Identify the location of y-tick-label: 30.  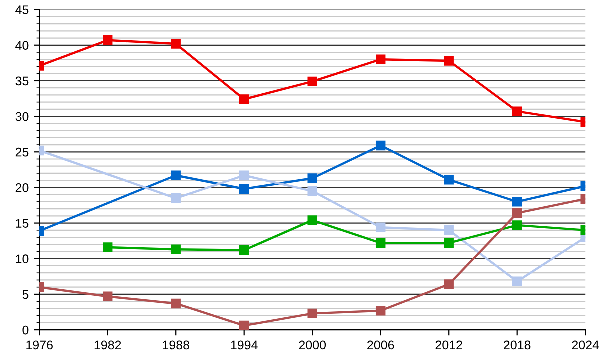
(22, 117).